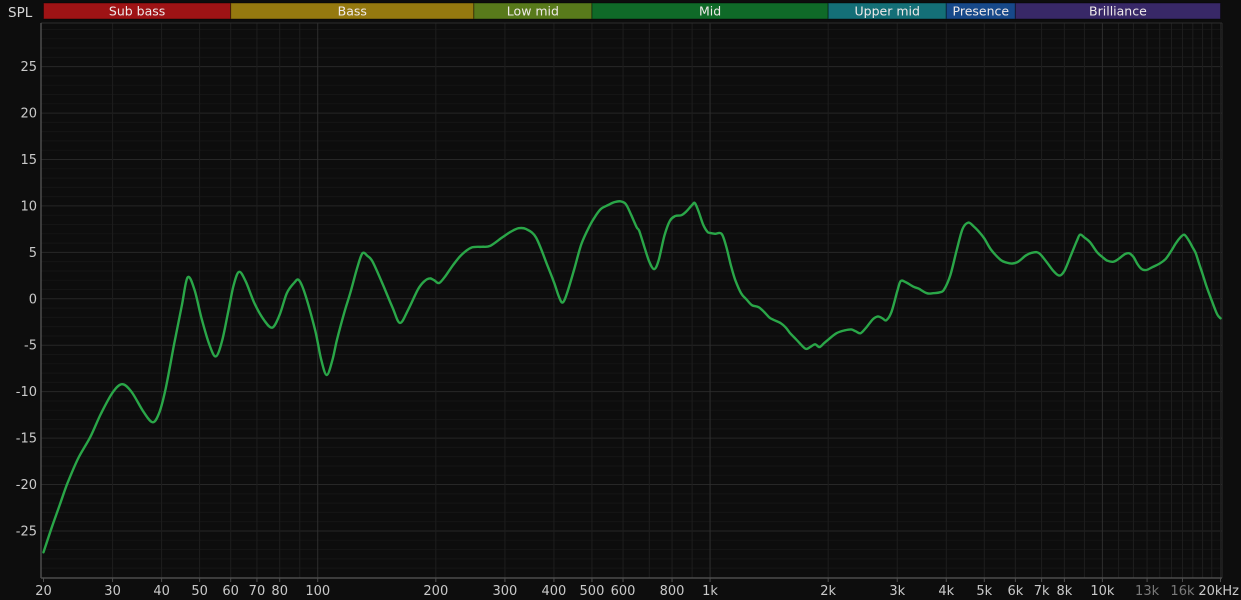 The width and height of the screenshot is (1241, 600). What do you see at coordinates (435, 591) in the screenshot?
I see `x-tick-label: 200` at bounding box center [435, 591].